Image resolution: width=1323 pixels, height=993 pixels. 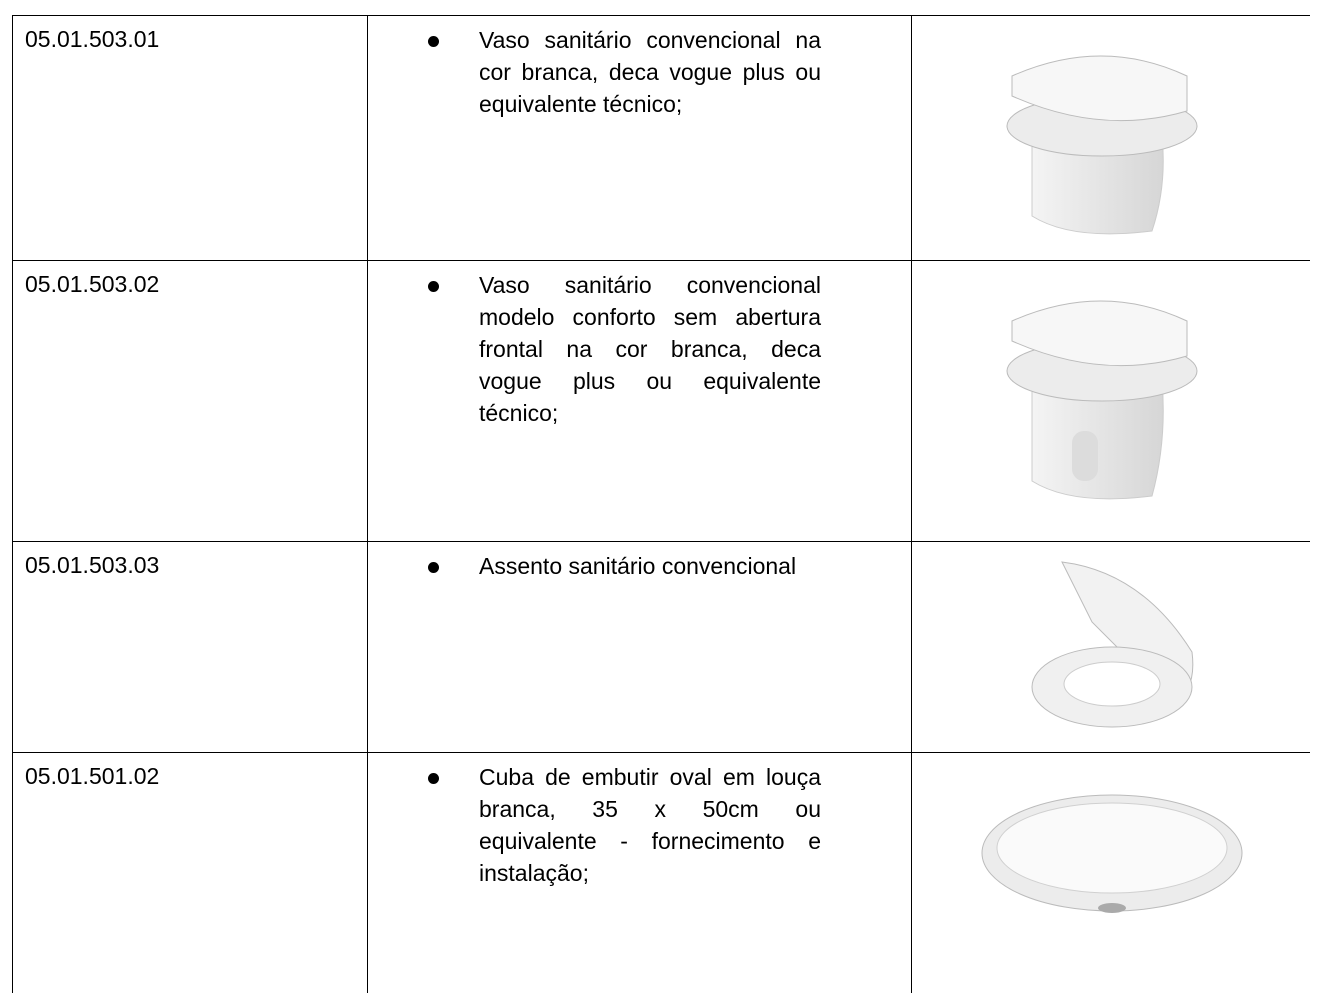 I want to click on item-code: 05.01.503.02, so click(x=92, y=284).